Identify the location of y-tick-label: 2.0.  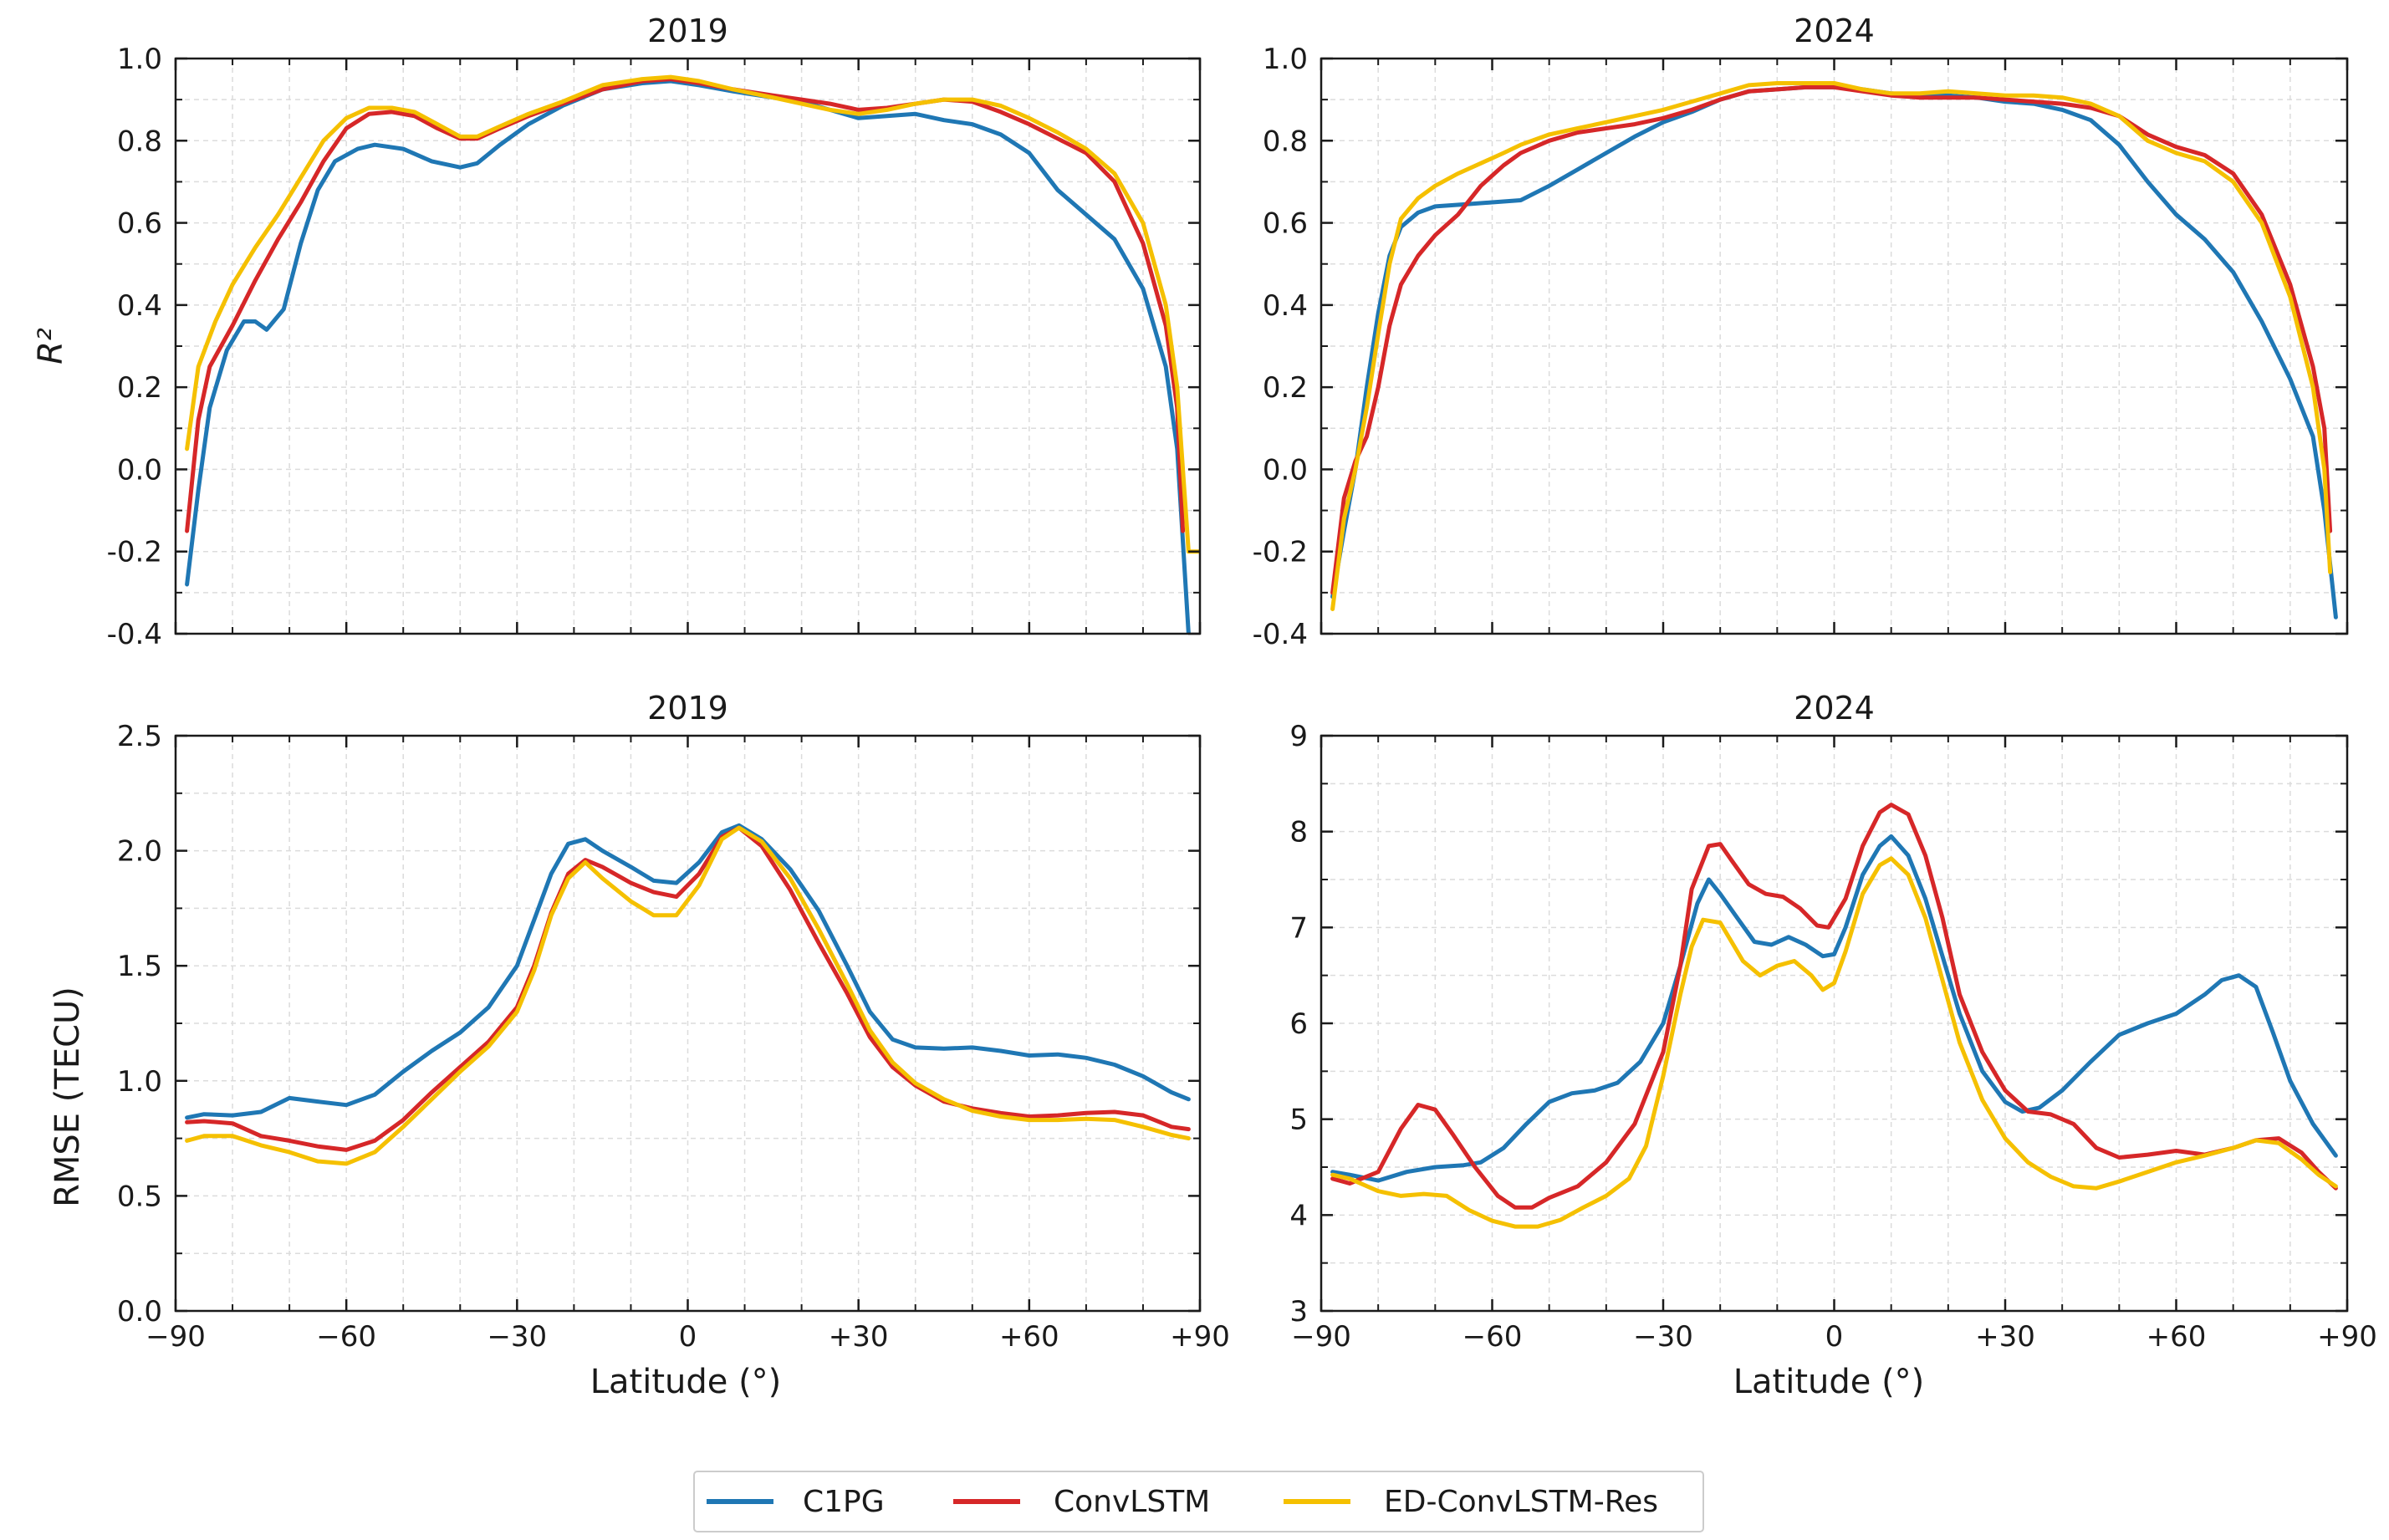
(139, 852).